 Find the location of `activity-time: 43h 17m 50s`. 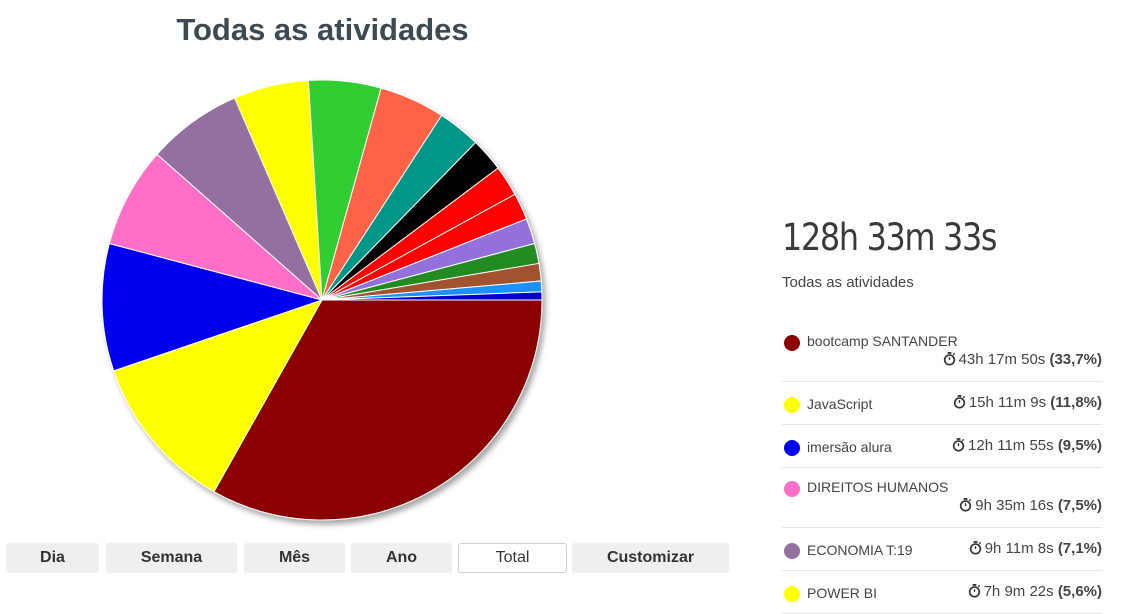

activity-time: 43h 17m 50s is located at coordinates (1004, 359).